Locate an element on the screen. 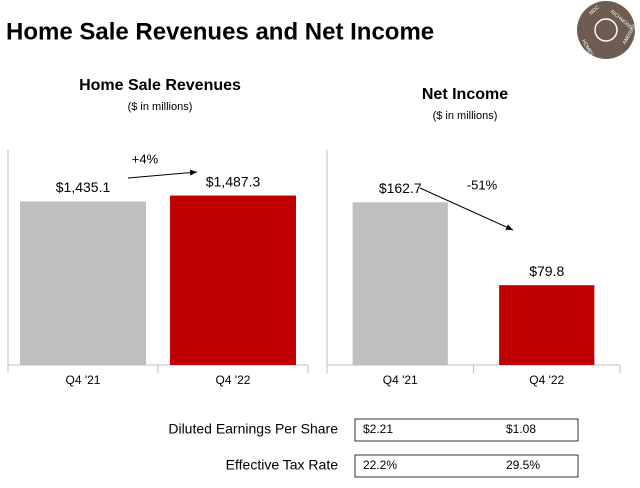 This screenshot has width=640, height=488. value-label: $79.8 is located at coordinates (546, 271).